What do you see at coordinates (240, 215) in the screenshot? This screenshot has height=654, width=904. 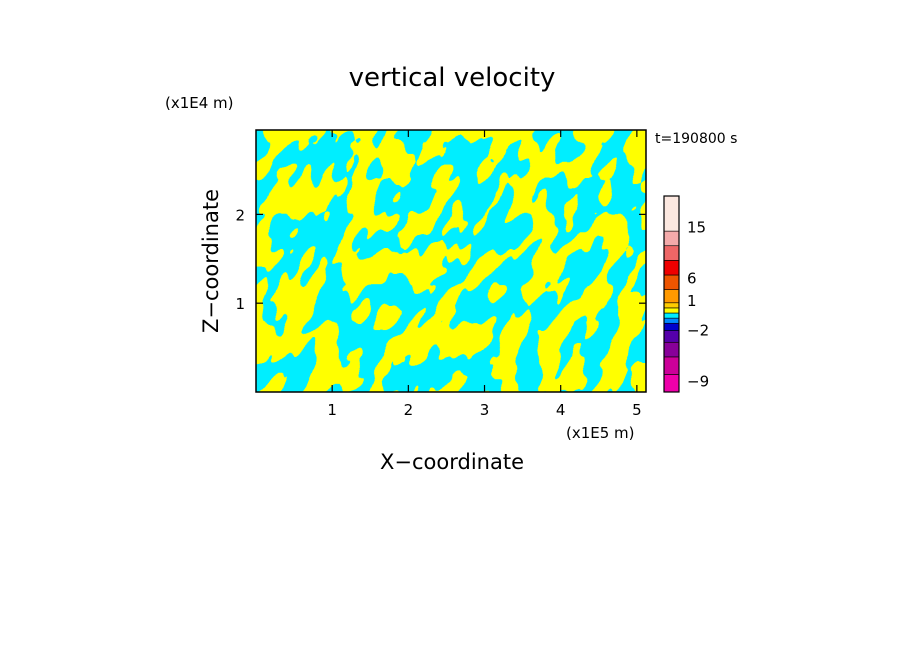 I see `y-tick-label: 2` at bounding box center [240, 215].